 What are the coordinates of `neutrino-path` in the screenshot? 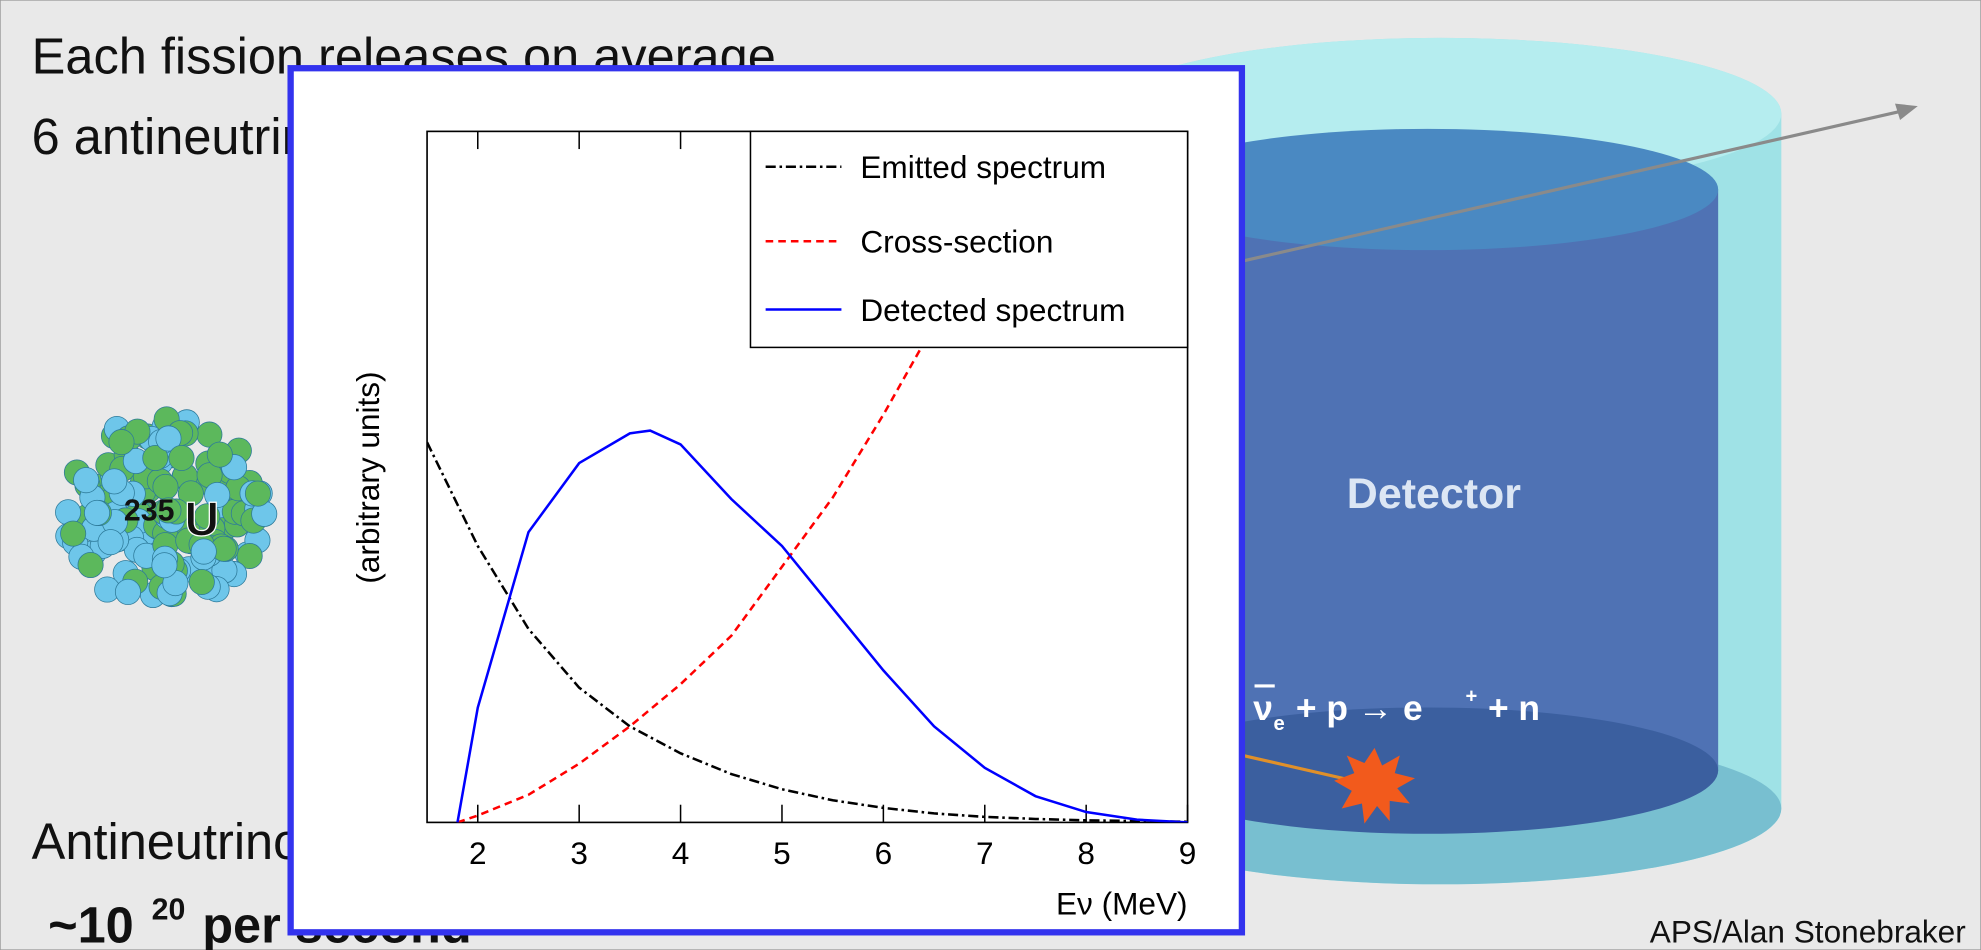 It's located at (1557, 189).